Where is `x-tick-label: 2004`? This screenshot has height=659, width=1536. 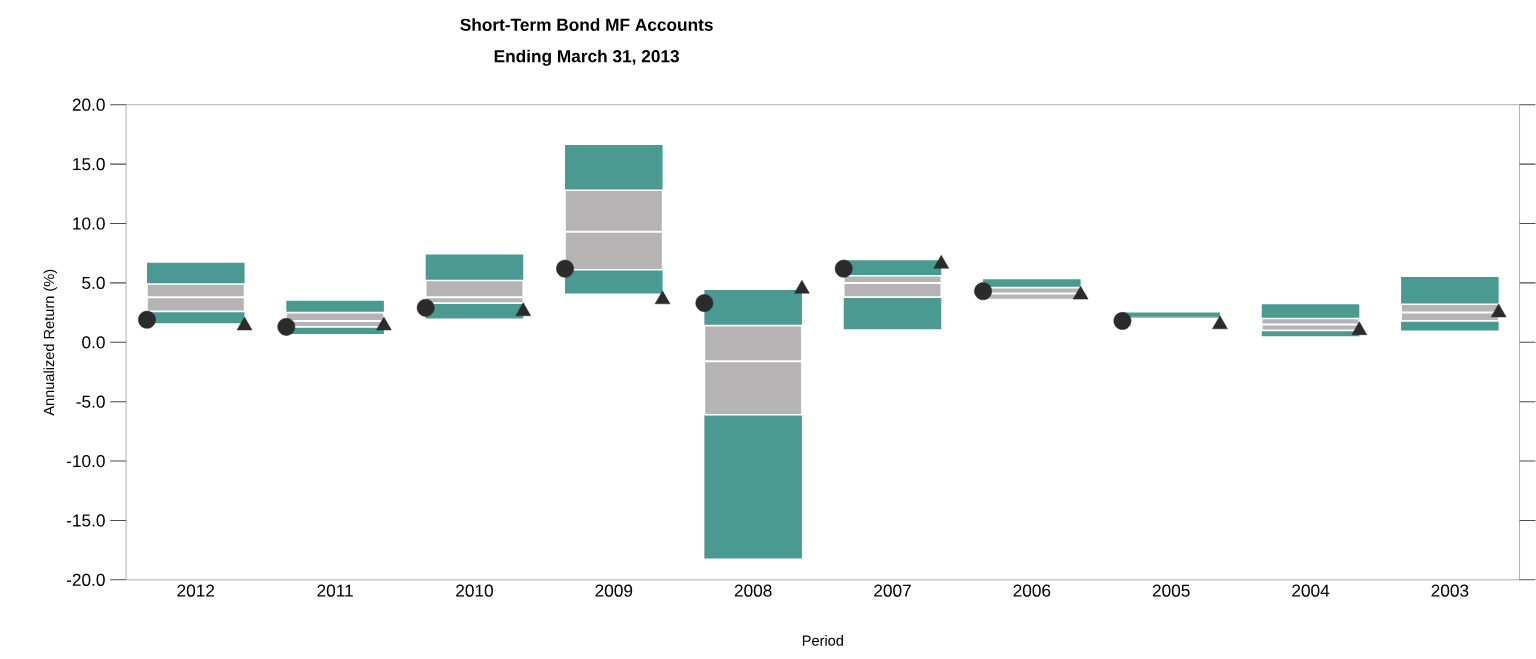 x-tick-label: 2004 is located at coordinates (1311, 590).